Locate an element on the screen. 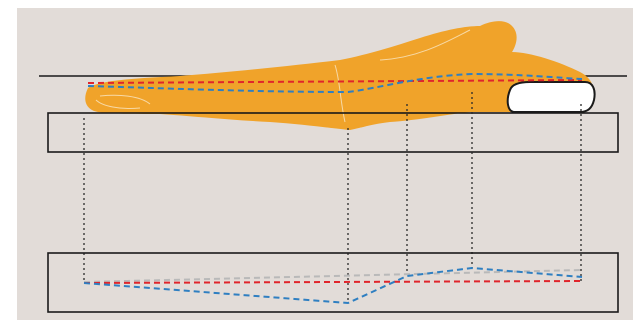  hip-outline is located at coordinates (340, 93).